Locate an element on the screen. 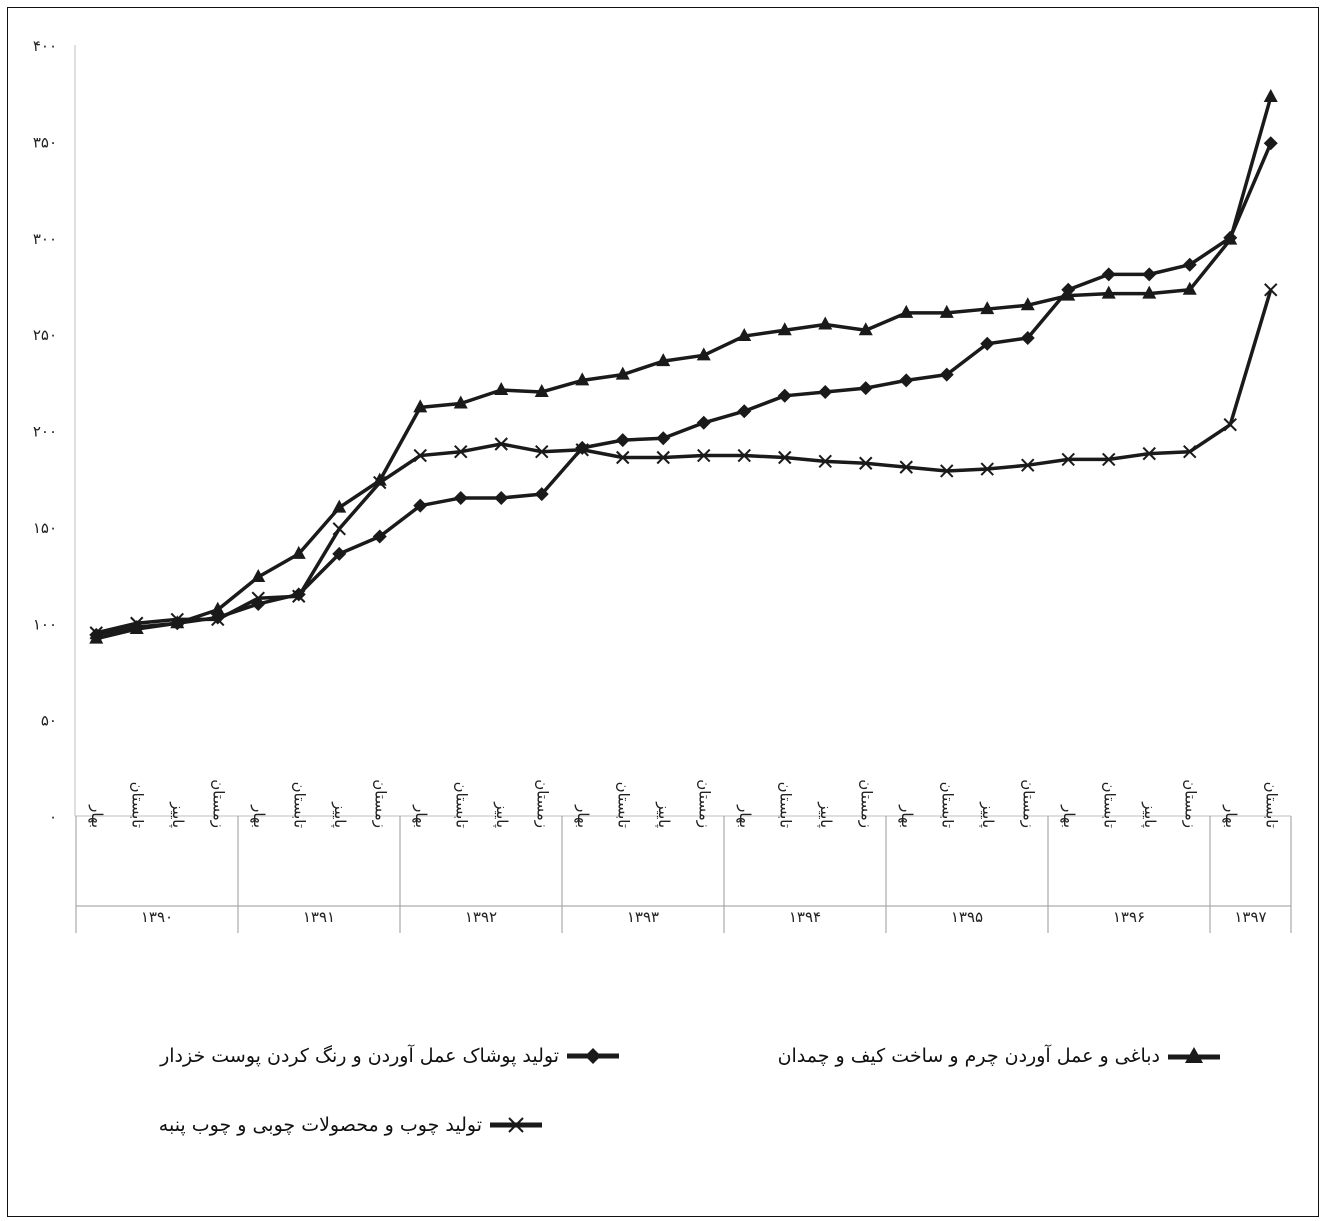 This screenshot has width=1326, height=1221. triangle-marker-icon is located at coordinates (1194, 1056).